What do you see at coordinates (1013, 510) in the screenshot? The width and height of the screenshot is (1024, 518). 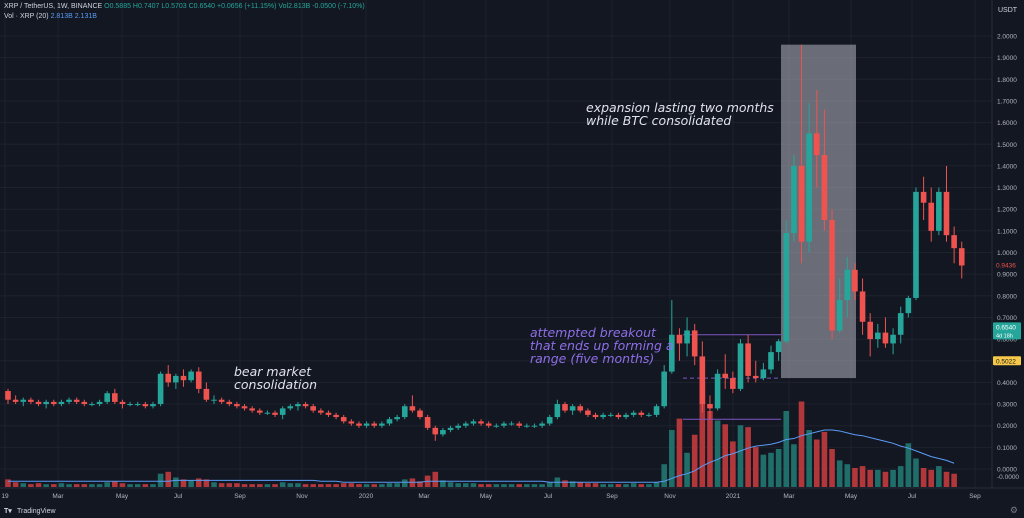 I see `gear-icon: ⚙` at bounding box center [1013, 510].